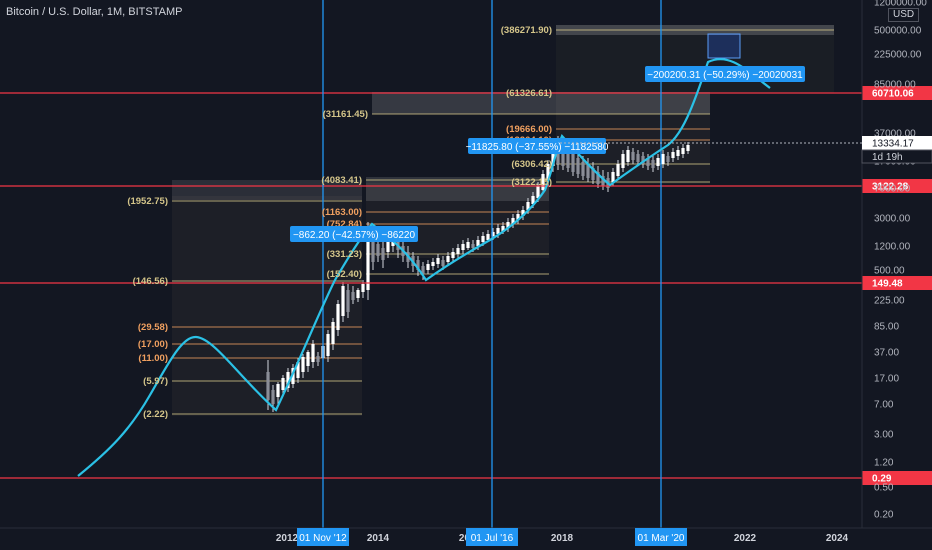  I want to click on price-tick: 1.20, so click(884, 463).